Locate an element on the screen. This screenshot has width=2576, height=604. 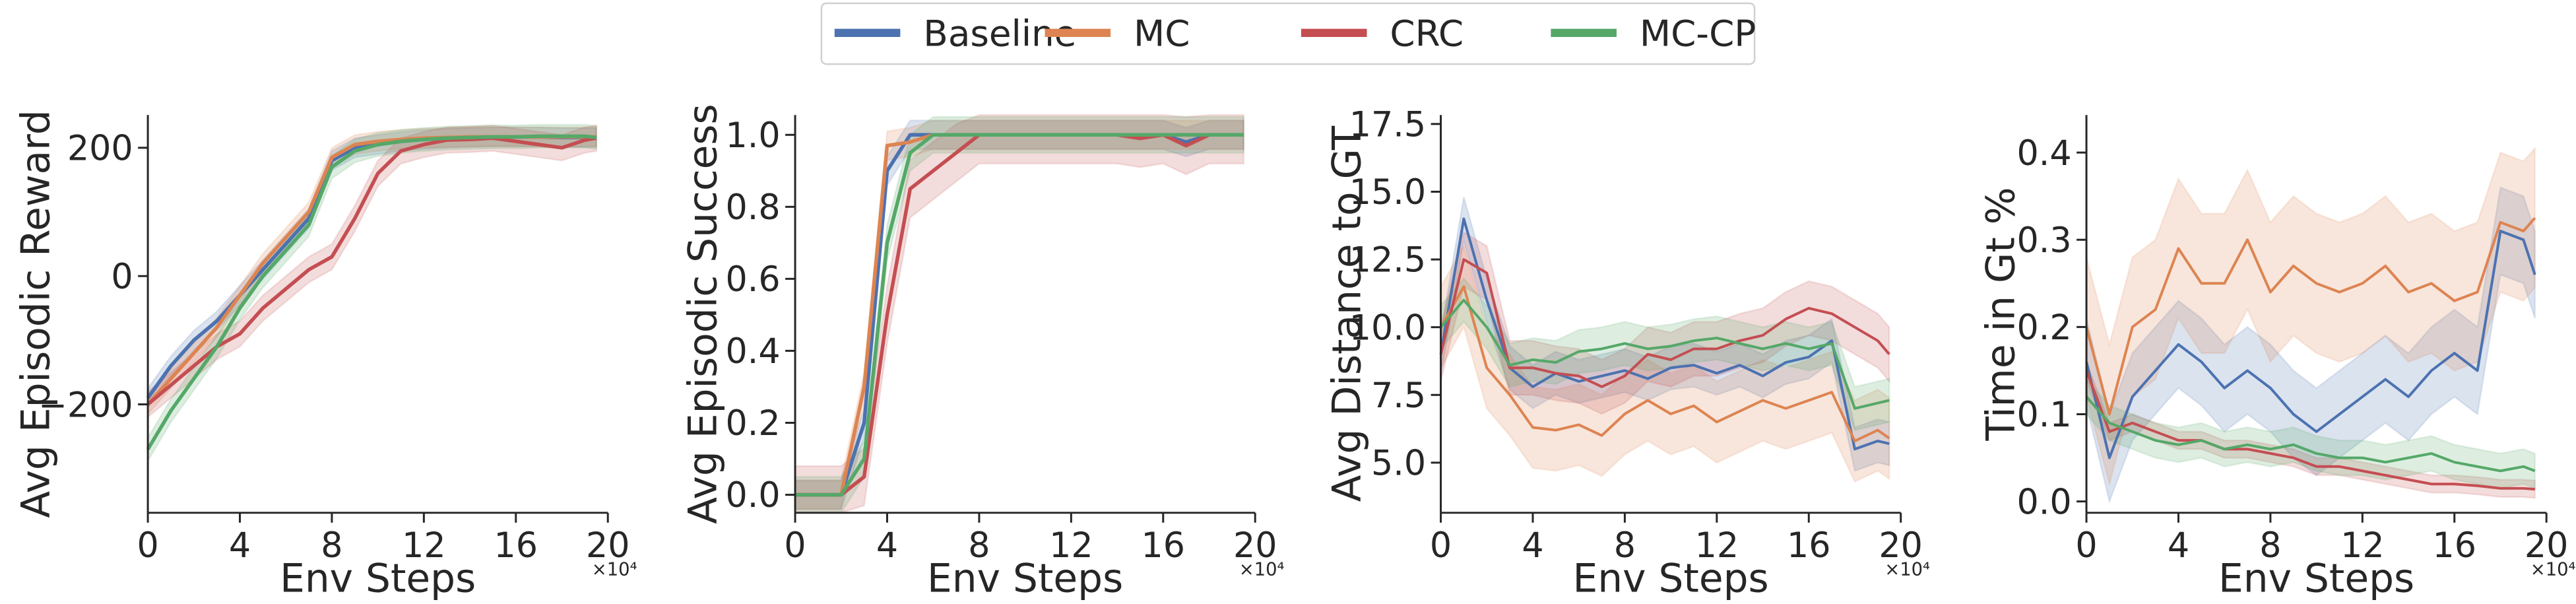
y-tick-label: 5.0 is located at coordinates (1398, 464).